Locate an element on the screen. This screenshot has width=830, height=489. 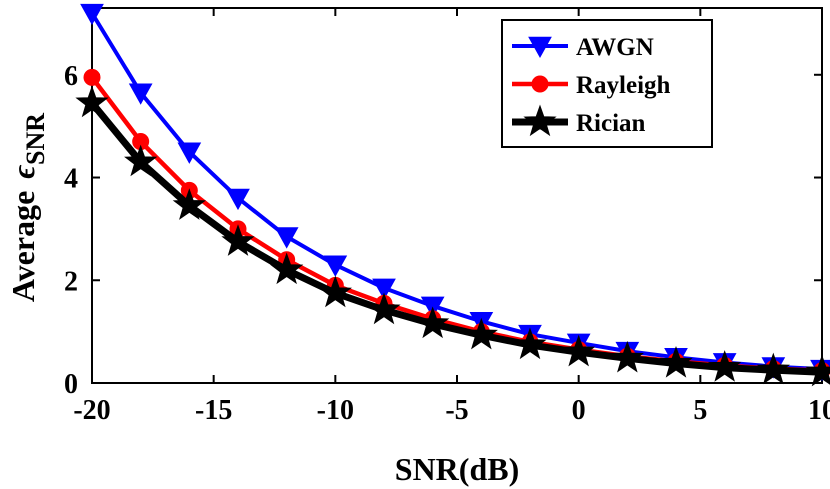
legend: AWGN Rayleigh Rician is located at coordinates (607, 83).